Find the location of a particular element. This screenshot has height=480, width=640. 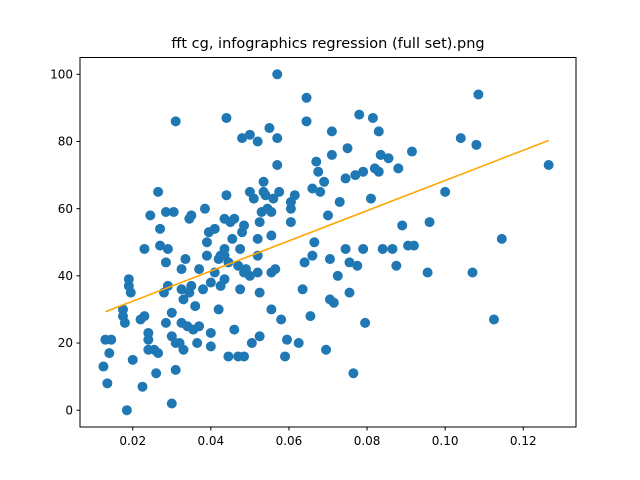

x-tick-label: 0.12 is located at coordinates (523, 441).